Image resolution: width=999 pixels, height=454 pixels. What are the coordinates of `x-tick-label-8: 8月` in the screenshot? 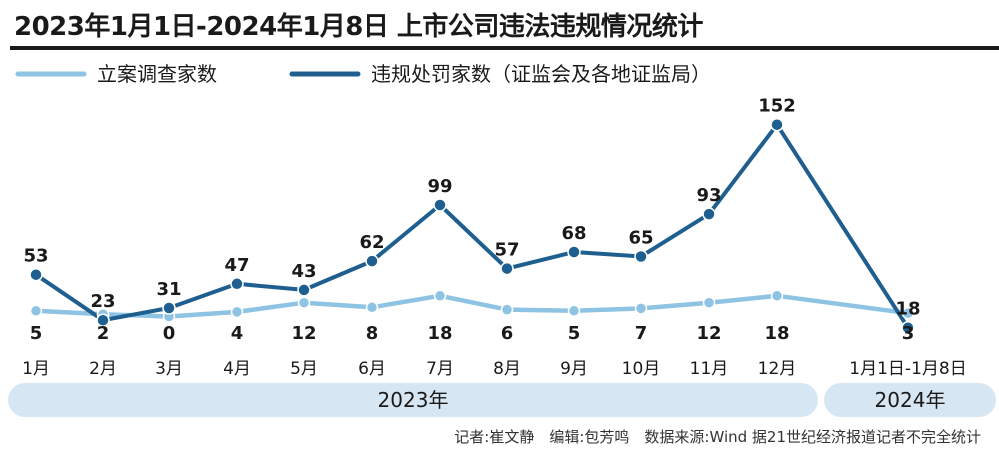 It's located at (507, 369).